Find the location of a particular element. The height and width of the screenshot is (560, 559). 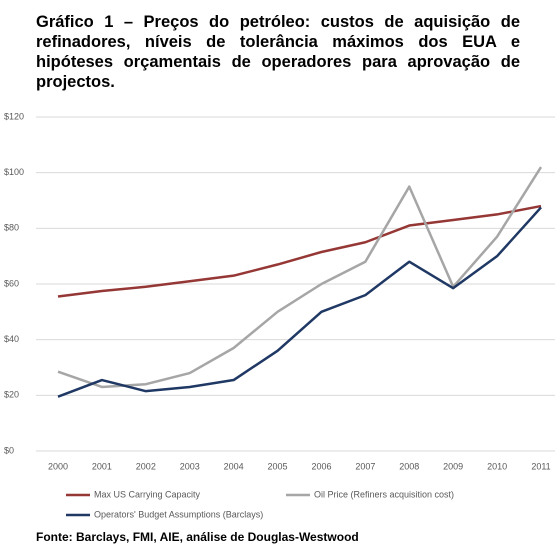

x-tick-label: 2007 is located at coordinates (365, 466).